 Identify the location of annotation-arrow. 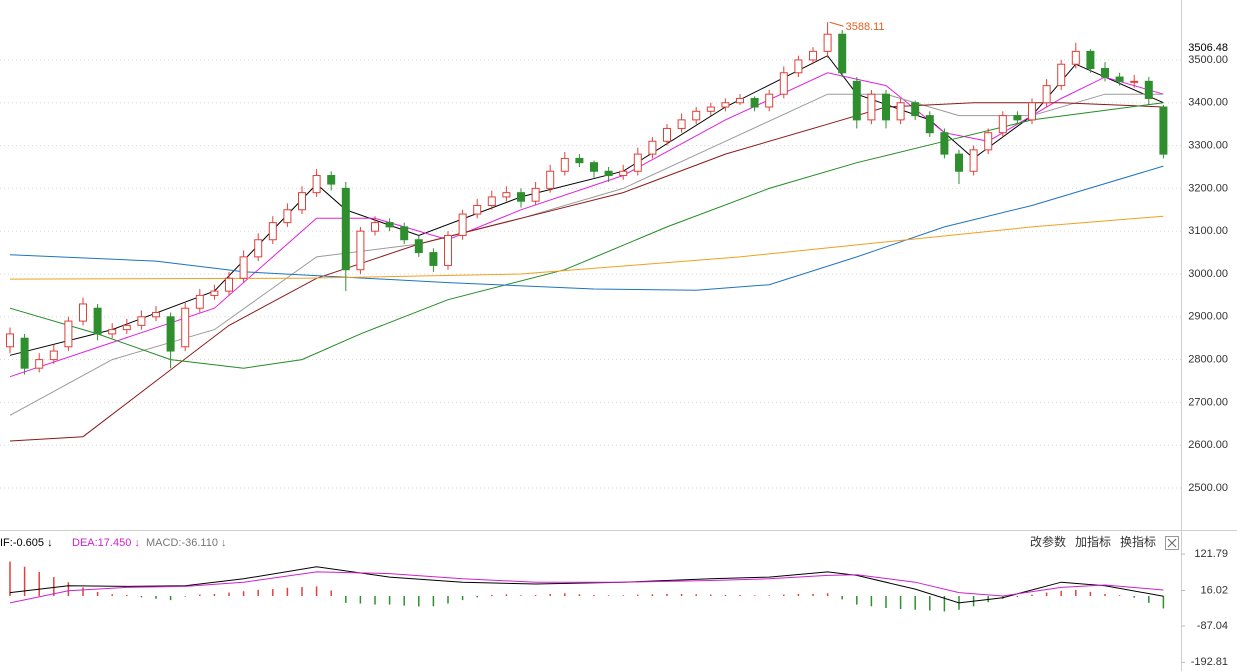
(836, 24).